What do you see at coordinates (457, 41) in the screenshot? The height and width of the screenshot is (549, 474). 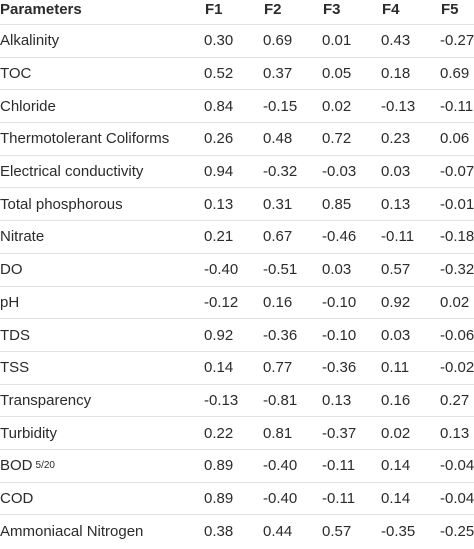 I see `loading-f5: -0.27` at bounding box center [457, 41].